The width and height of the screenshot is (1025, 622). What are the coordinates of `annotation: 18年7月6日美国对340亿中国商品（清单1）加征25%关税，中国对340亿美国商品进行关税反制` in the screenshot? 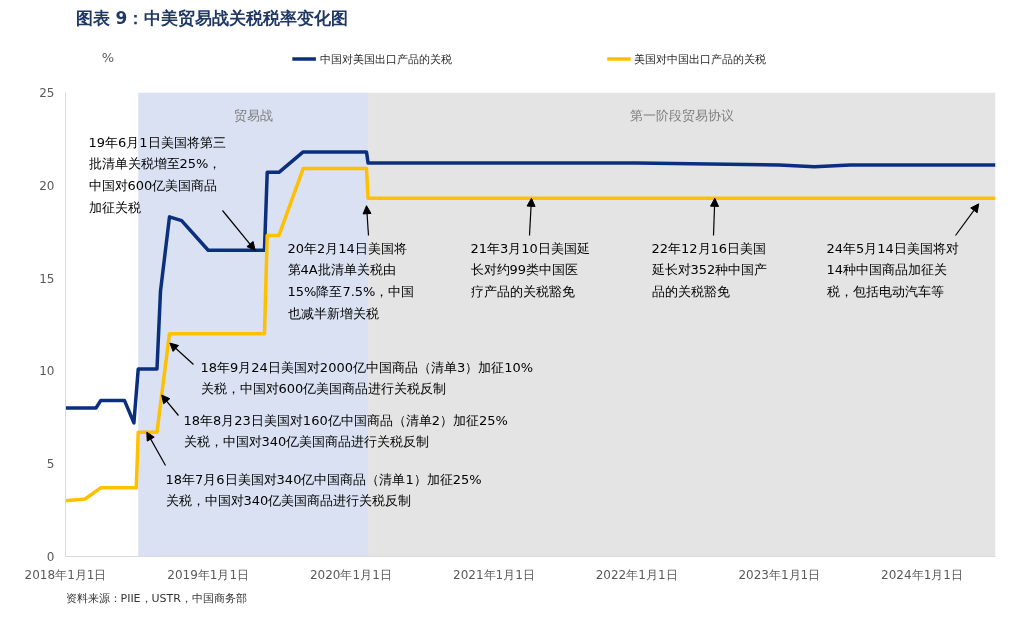 It's located at (323, 490).